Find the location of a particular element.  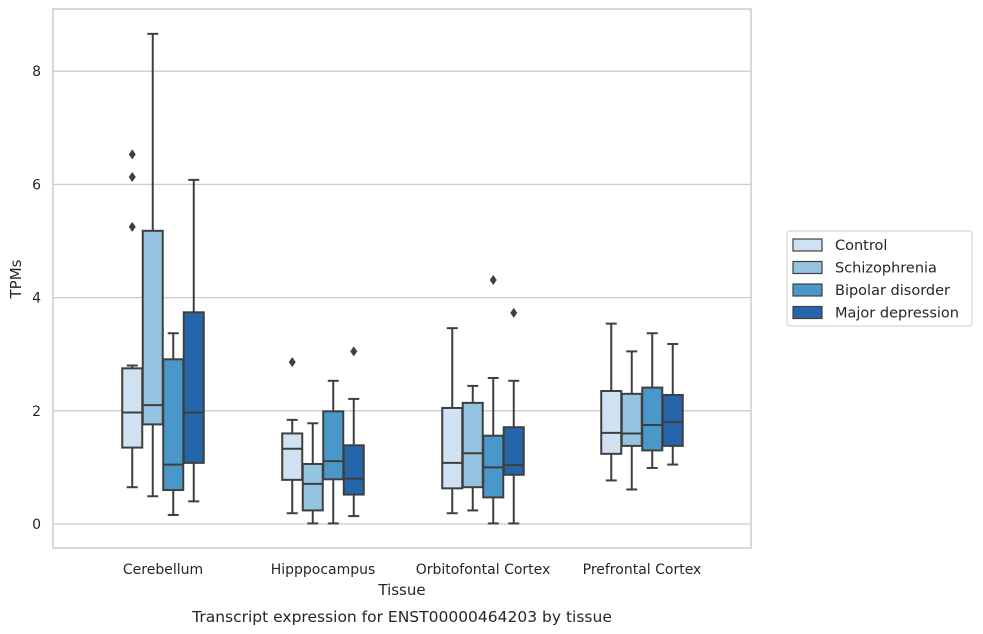

y-tick-label: 6 is located at coordinates (36, 185).